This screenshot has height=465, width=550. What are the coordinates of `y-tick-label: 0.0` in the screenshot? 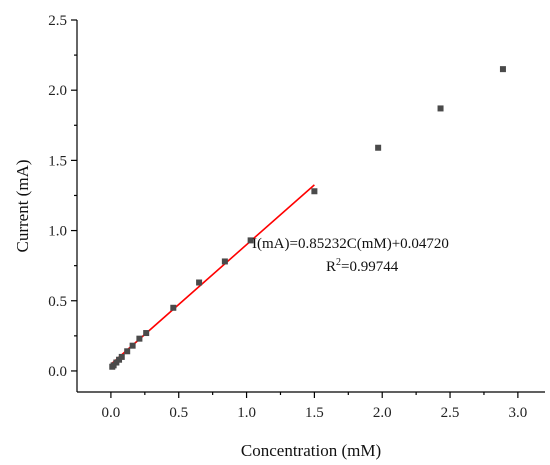 It's located at (57, 372).